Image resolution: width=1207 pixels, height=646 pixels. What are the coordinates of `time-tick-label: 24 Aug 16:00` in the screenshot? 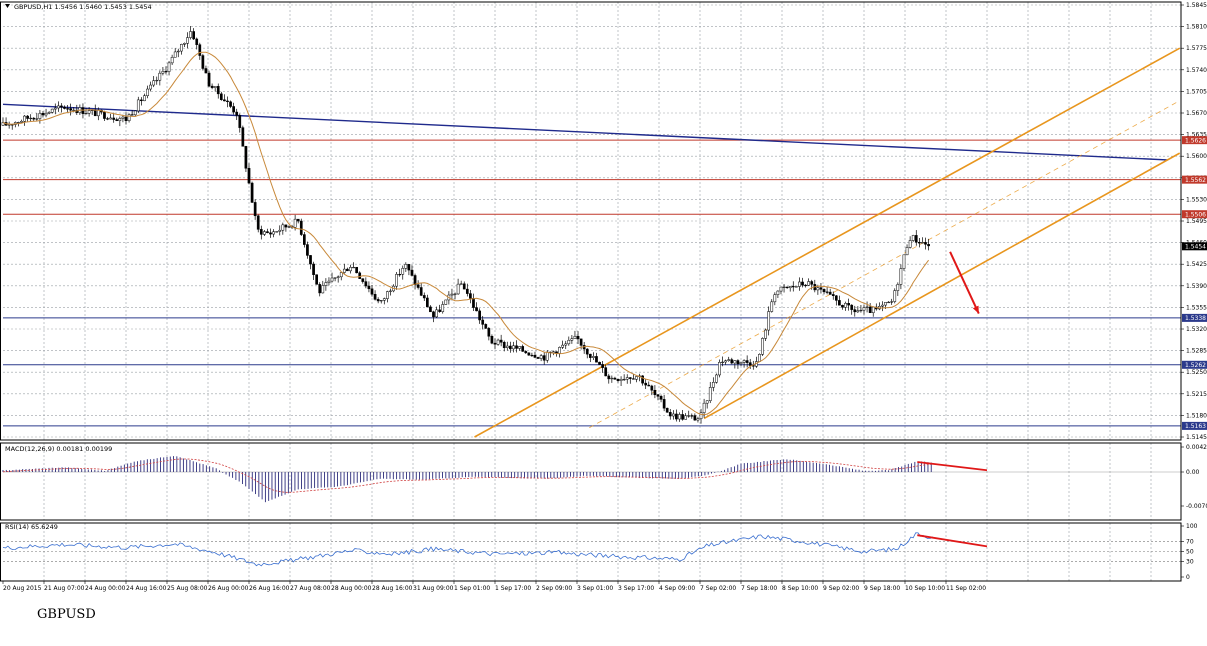 It's located at (146, 588).